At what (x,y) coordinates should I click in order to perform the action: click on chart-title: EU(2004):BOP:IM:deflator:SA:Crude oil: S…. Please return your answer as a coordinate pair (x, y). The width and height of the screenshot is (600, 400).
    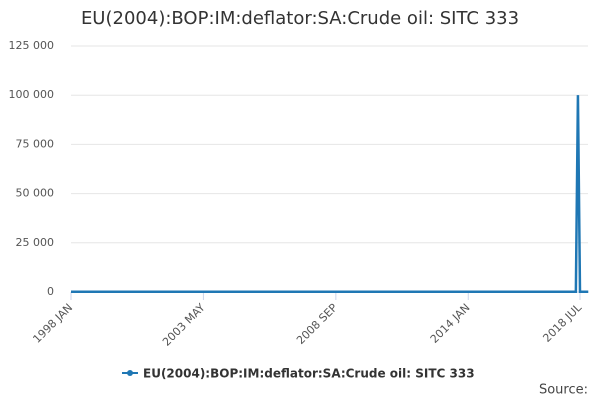
    Looking at the image, I should click on (300, 18).